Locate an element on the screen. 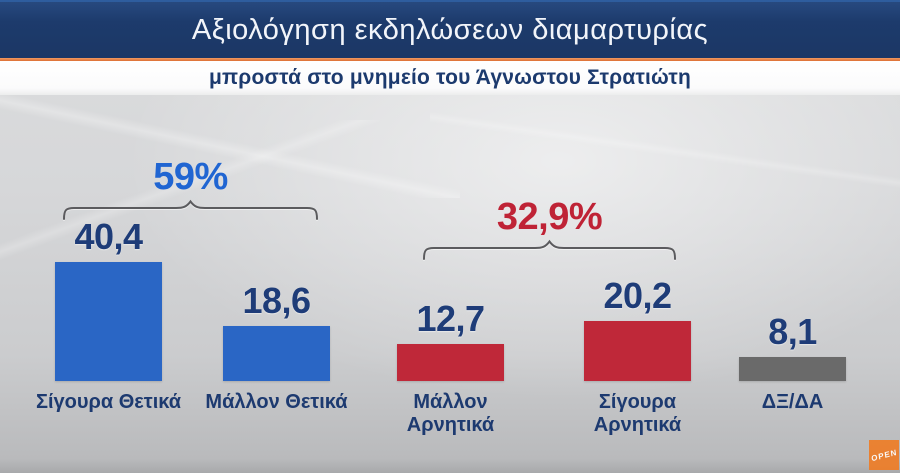 The image size is (900, 473). open-tv-logo: OPEN is located at coordinates (884, 455).